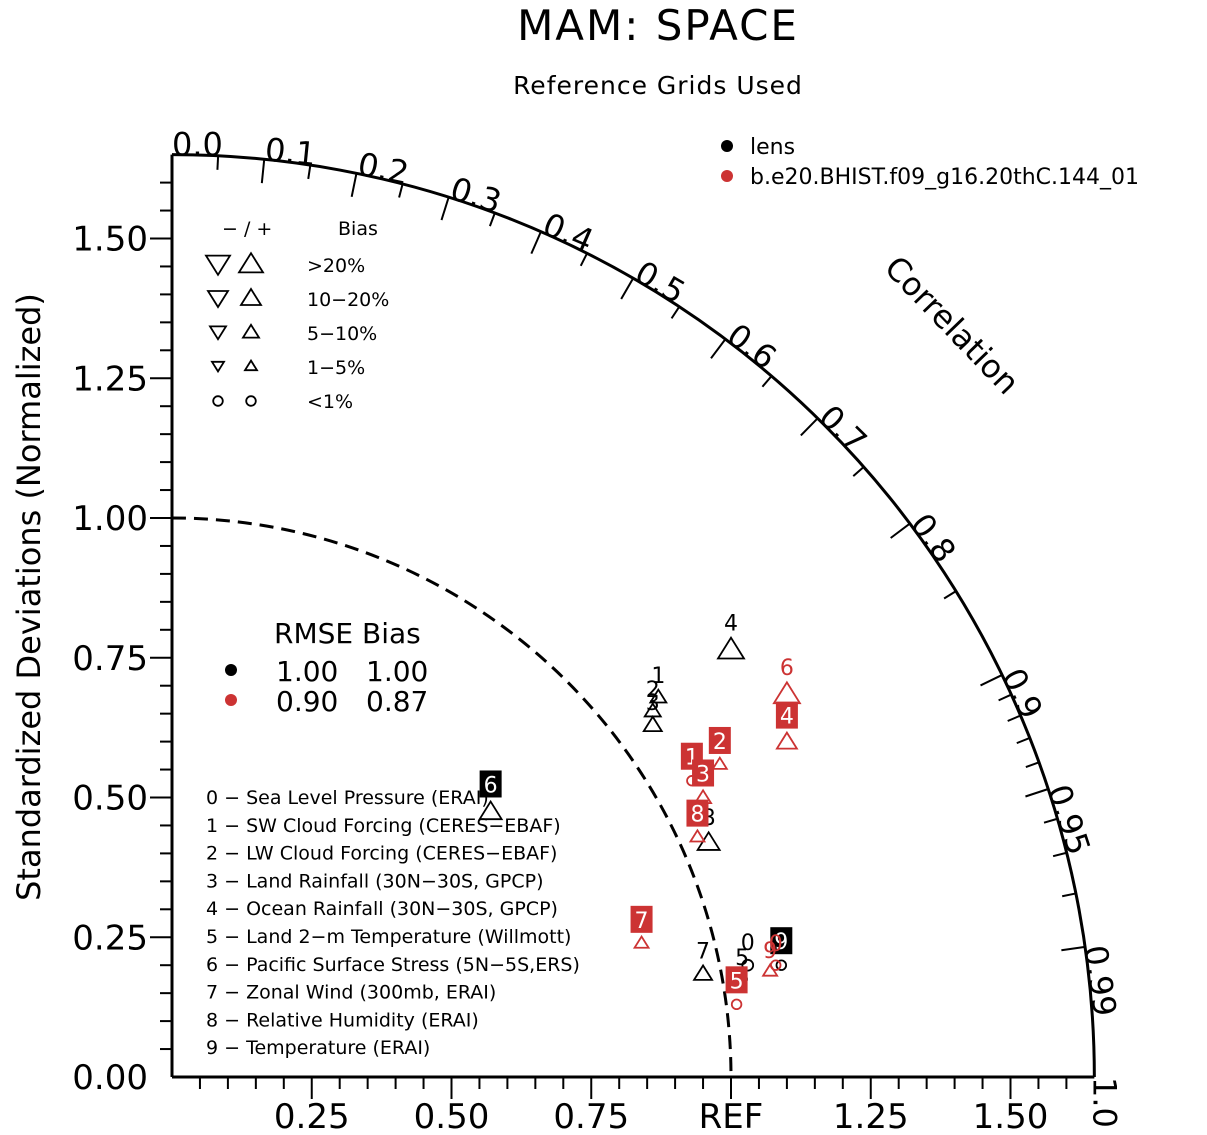 The image size is (1207, 1135). Describe the element at coordinates (110, 938) in the screenshot. I see `y-tick-label: 0.25` at that location.